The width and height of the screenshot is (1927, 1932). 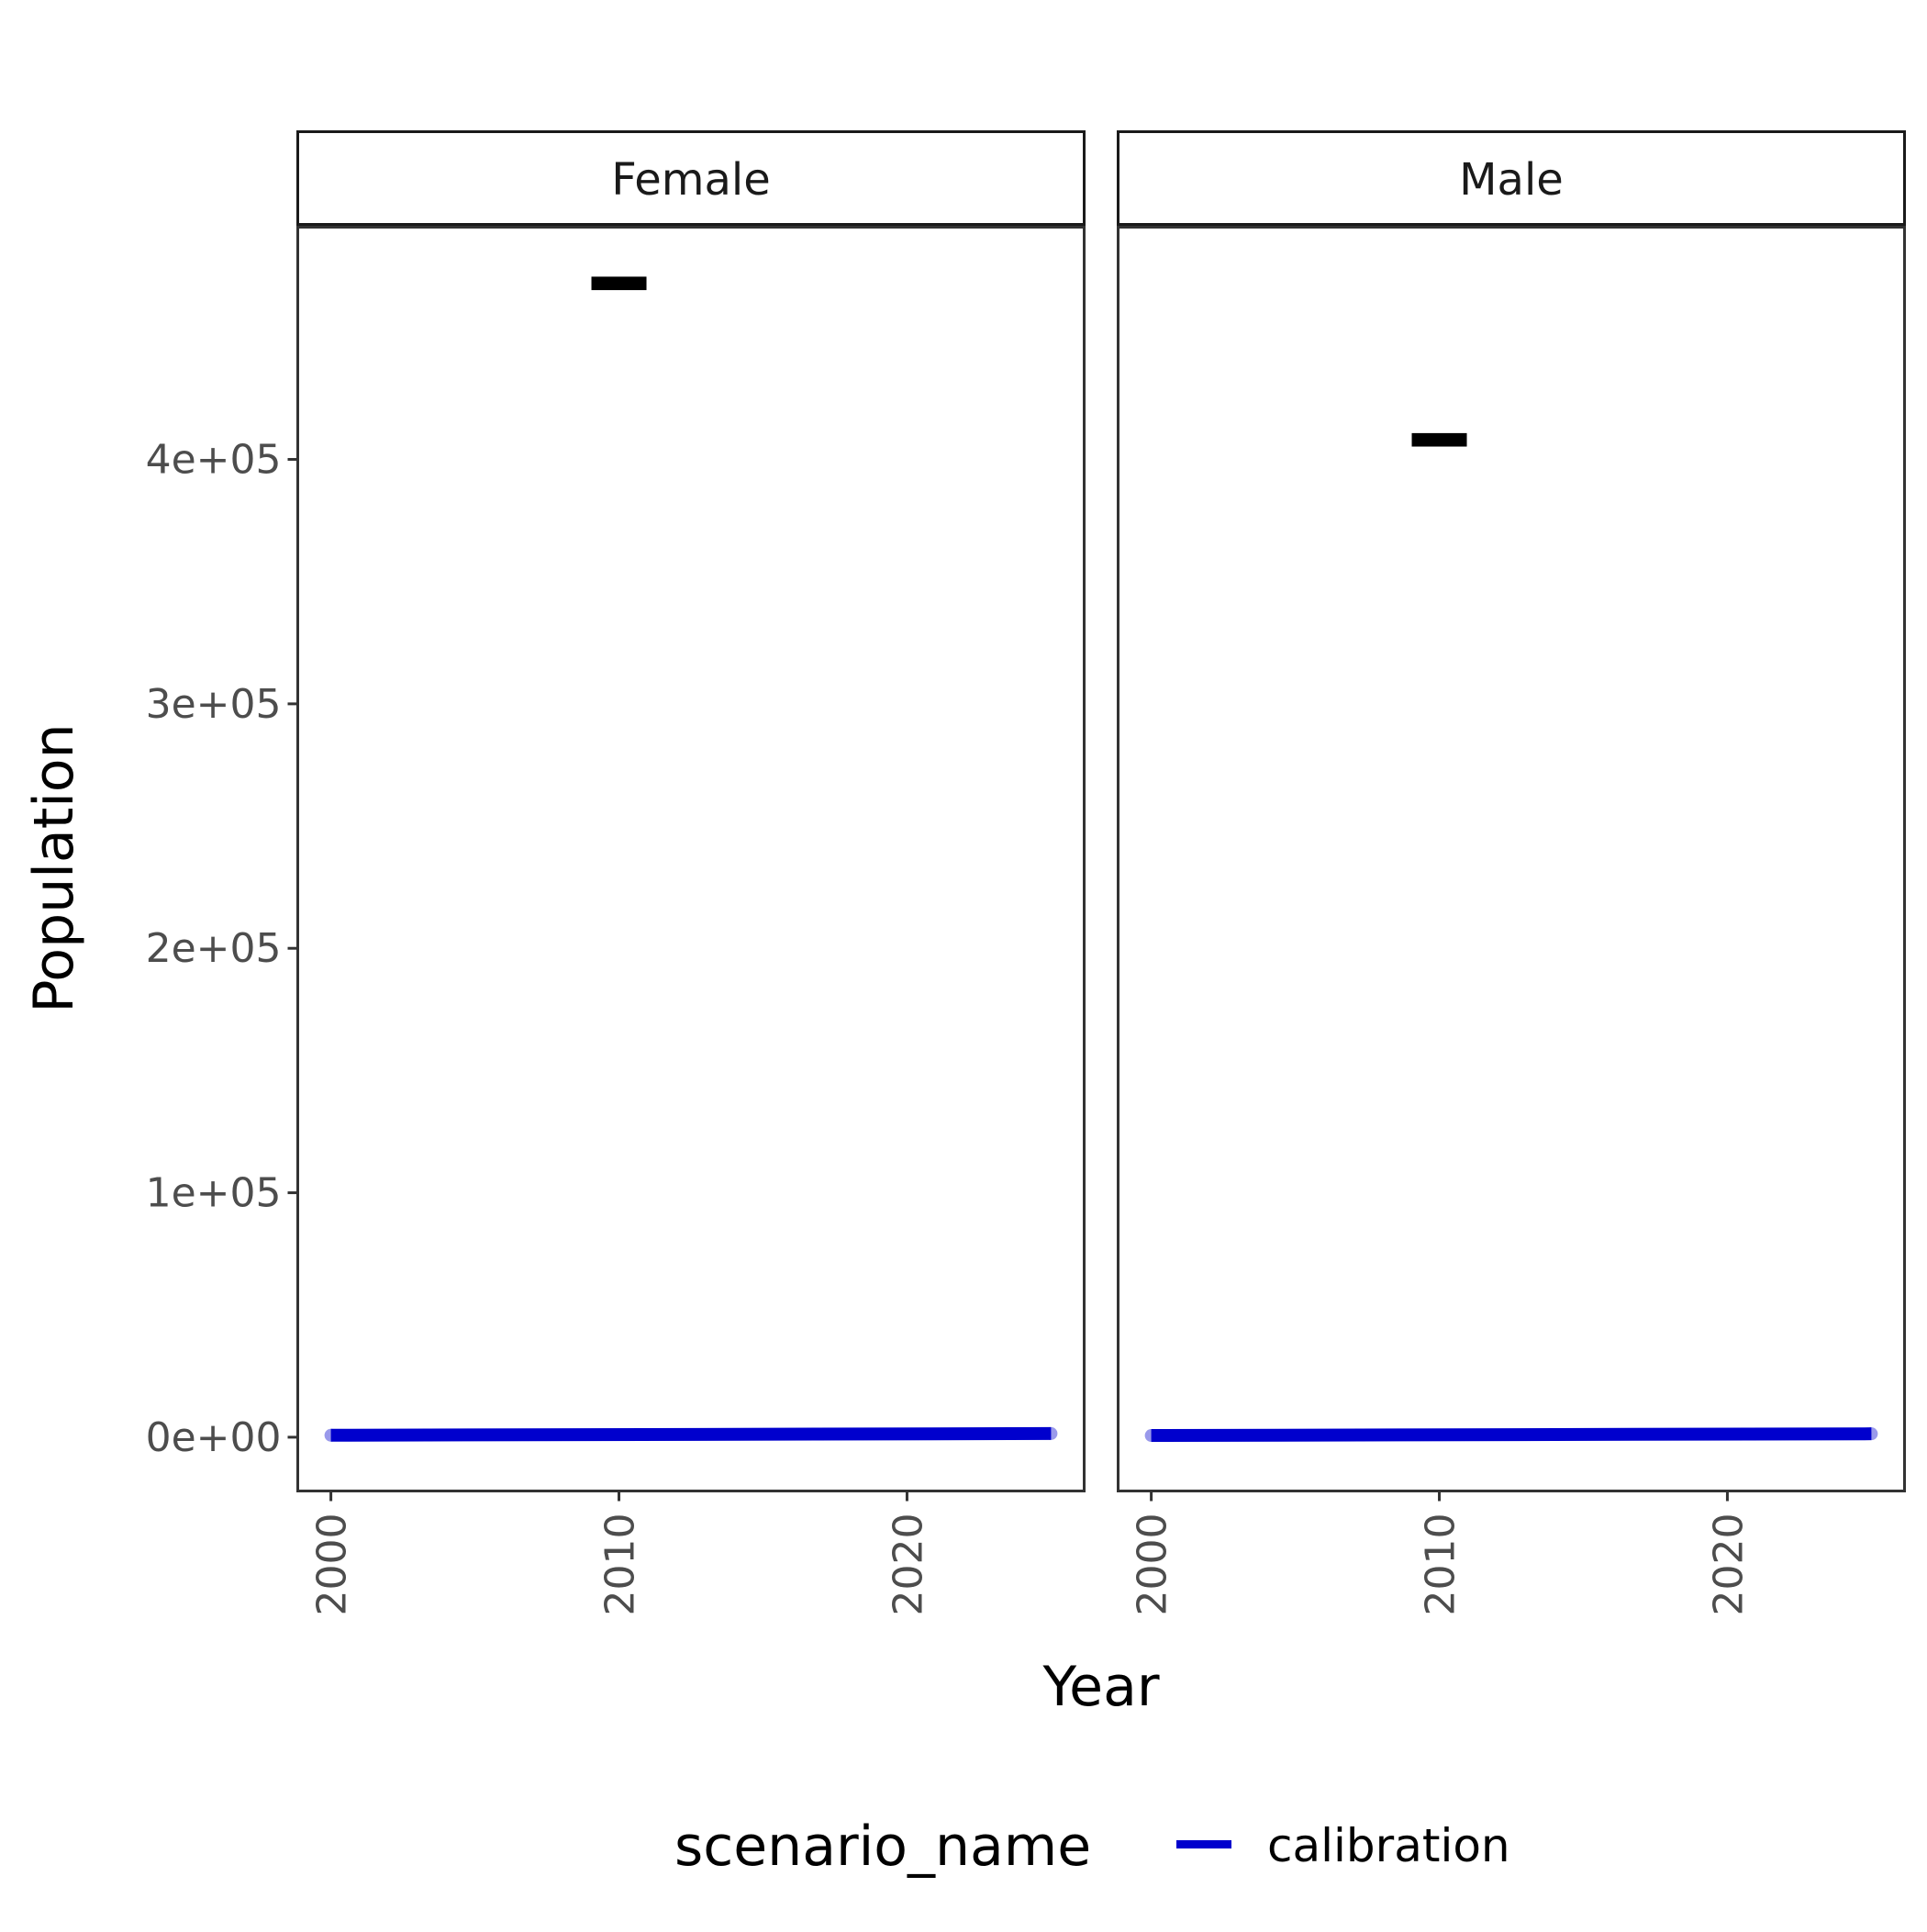 What do you see at coordinates (214, 1437) in the screenshot?
I see `y-tick-label-0: 0e+00` at bounding box center [214, 1437].